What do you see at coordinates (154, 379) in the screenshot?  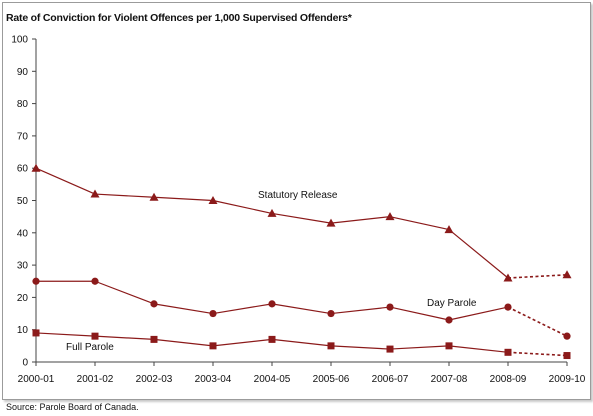 I see `x-tick-label: 2002-03` at bounding box center [154, 379].